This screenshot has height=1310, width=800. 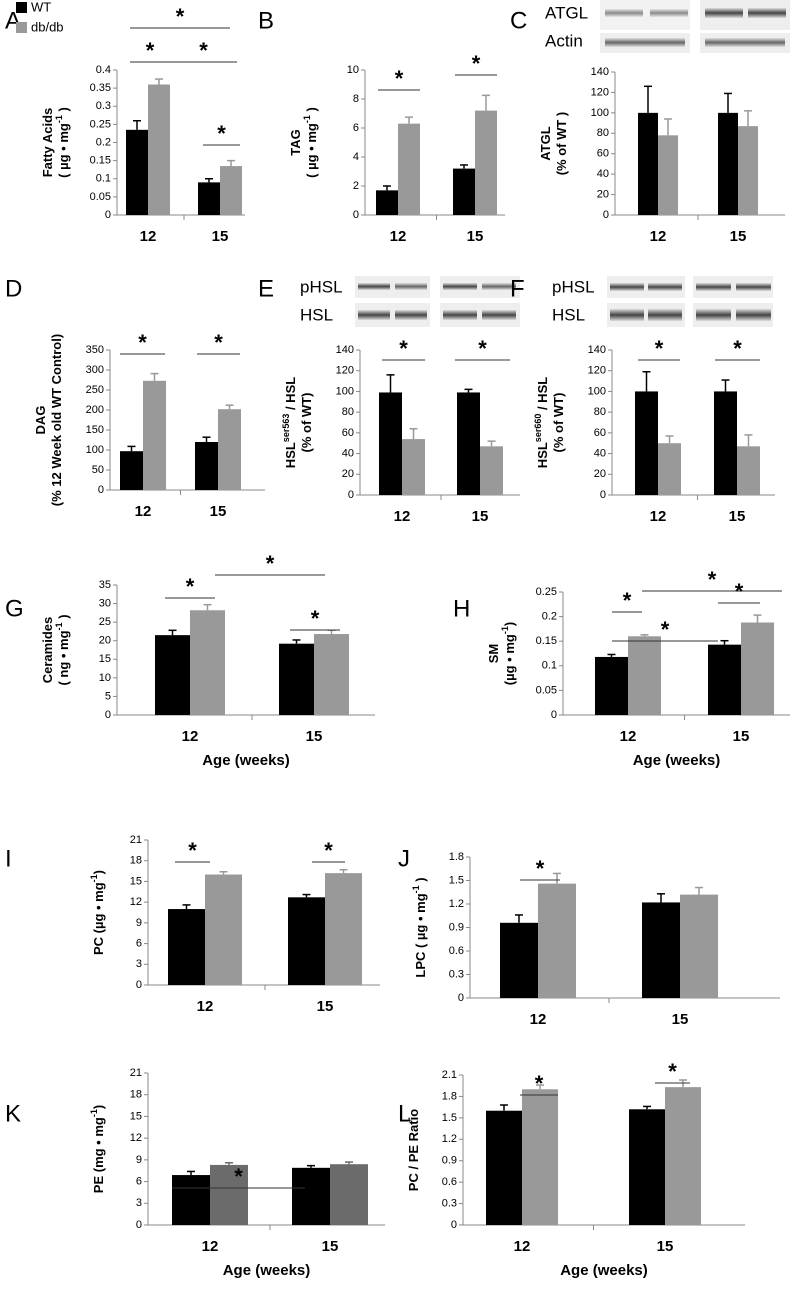 I want to click on y-tick-label: 140, so click(x=600, y=72).